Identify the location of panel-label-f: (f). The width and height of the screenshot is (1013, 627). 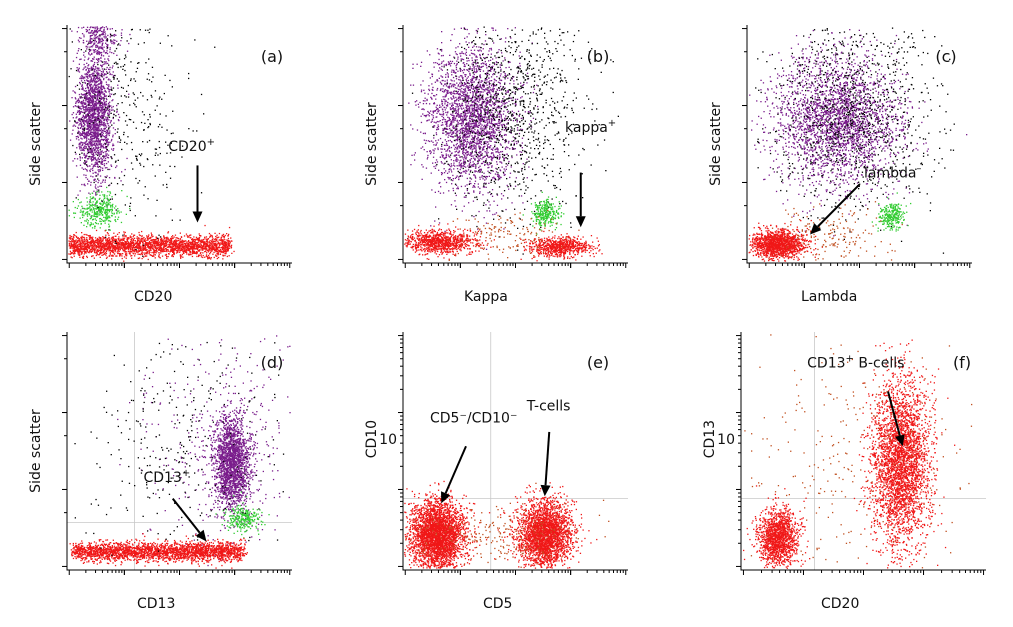
(962, 362).